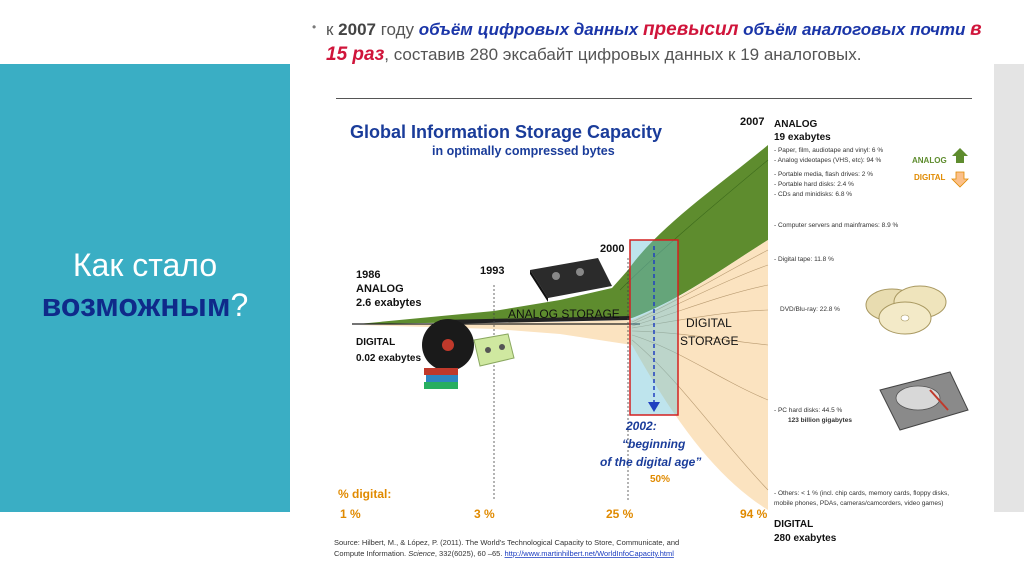 This screenshot has height=576, width=1024. What do you see at coordinates (828, 160) in the screenshot?
I see `analog-item: - Analog videotapes (VHS, etc): 94 %` at bounding box center [828, 160].